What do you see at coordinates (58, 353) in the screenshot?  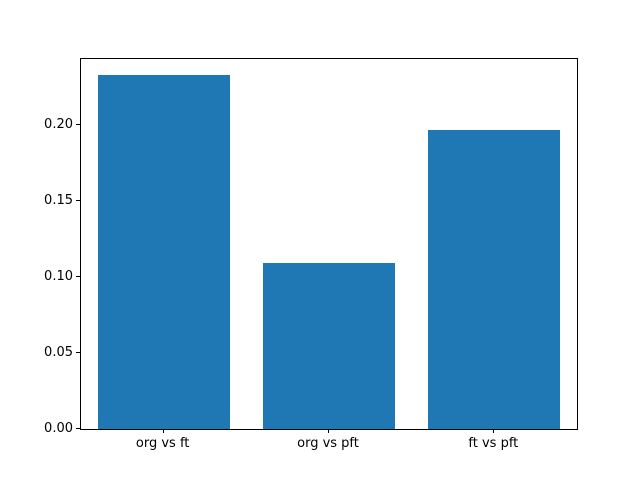 I see `y-axis-tick-label: 0.05` at bounding box center [58, 353].